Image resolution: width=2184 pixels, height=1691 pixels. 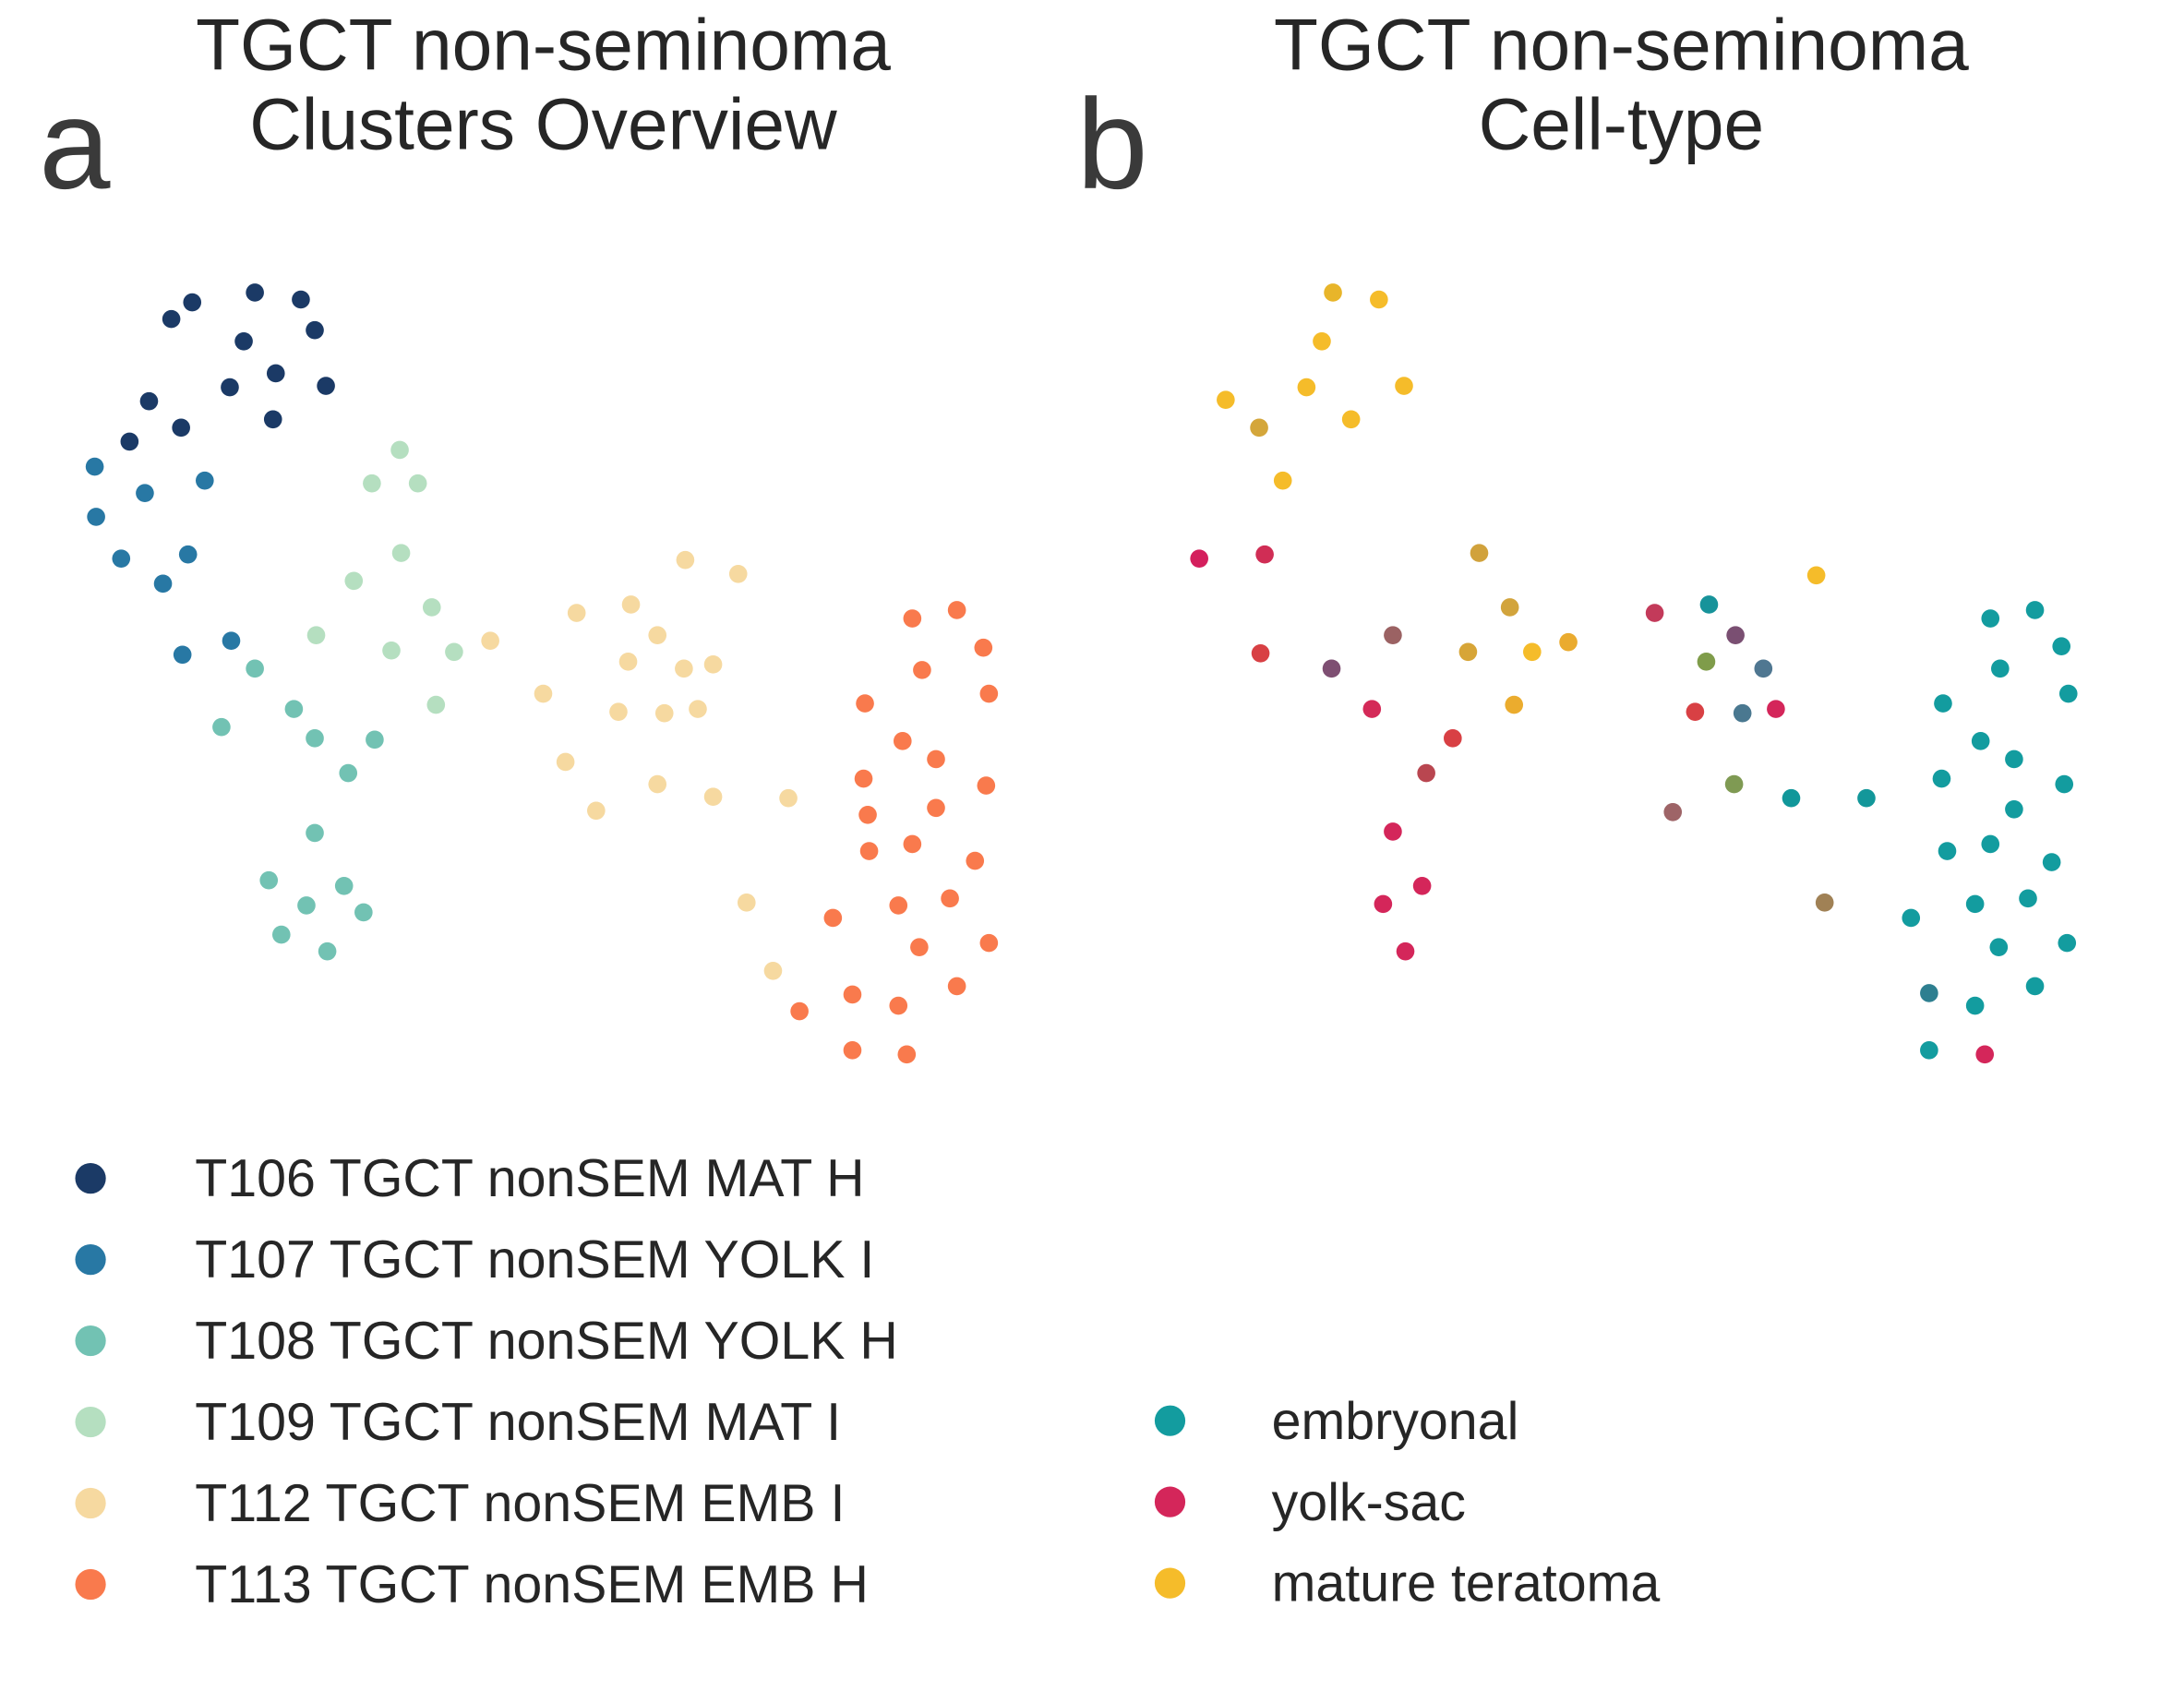 What do you see at coordinates (75, 144) in the screenshot?
I see `panel-label: a` at bounding box center [75, 144].